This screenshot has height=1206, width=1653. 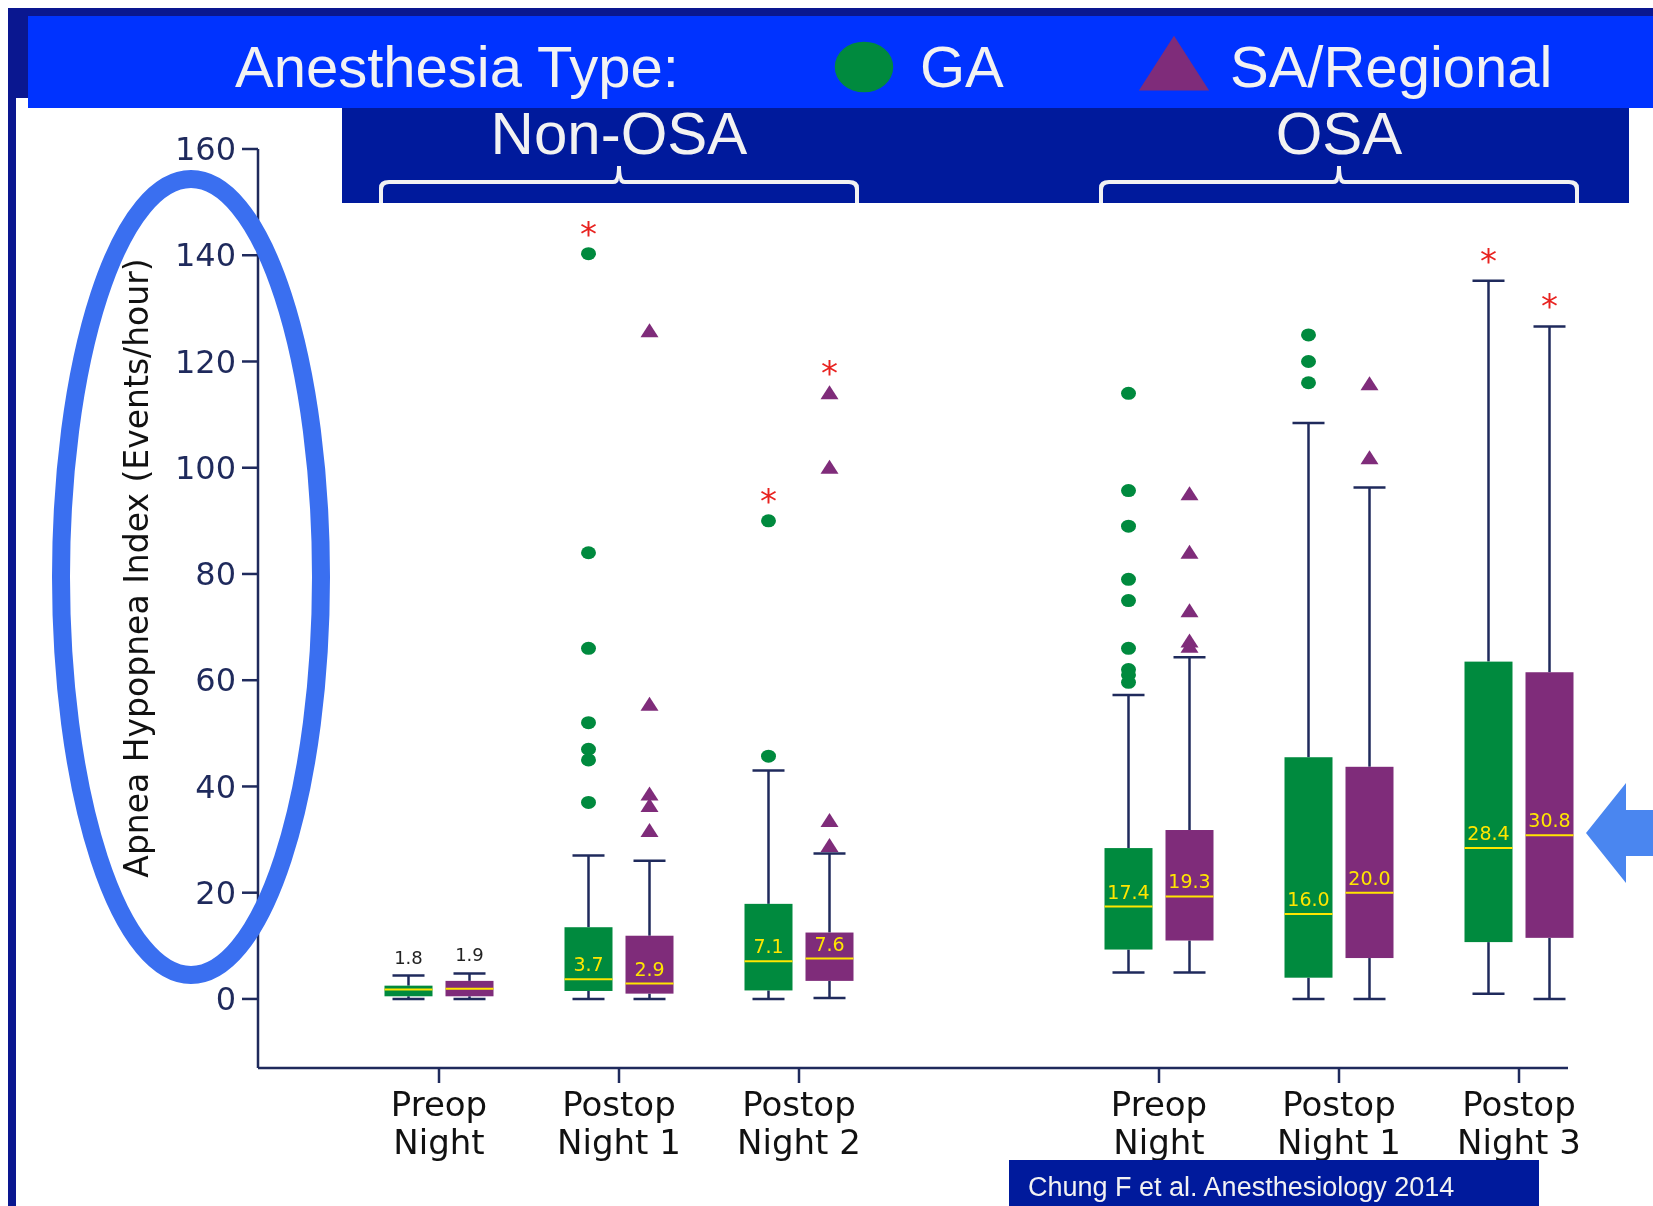 I want to click on text: 16.0, so click(x=1308, y=898).